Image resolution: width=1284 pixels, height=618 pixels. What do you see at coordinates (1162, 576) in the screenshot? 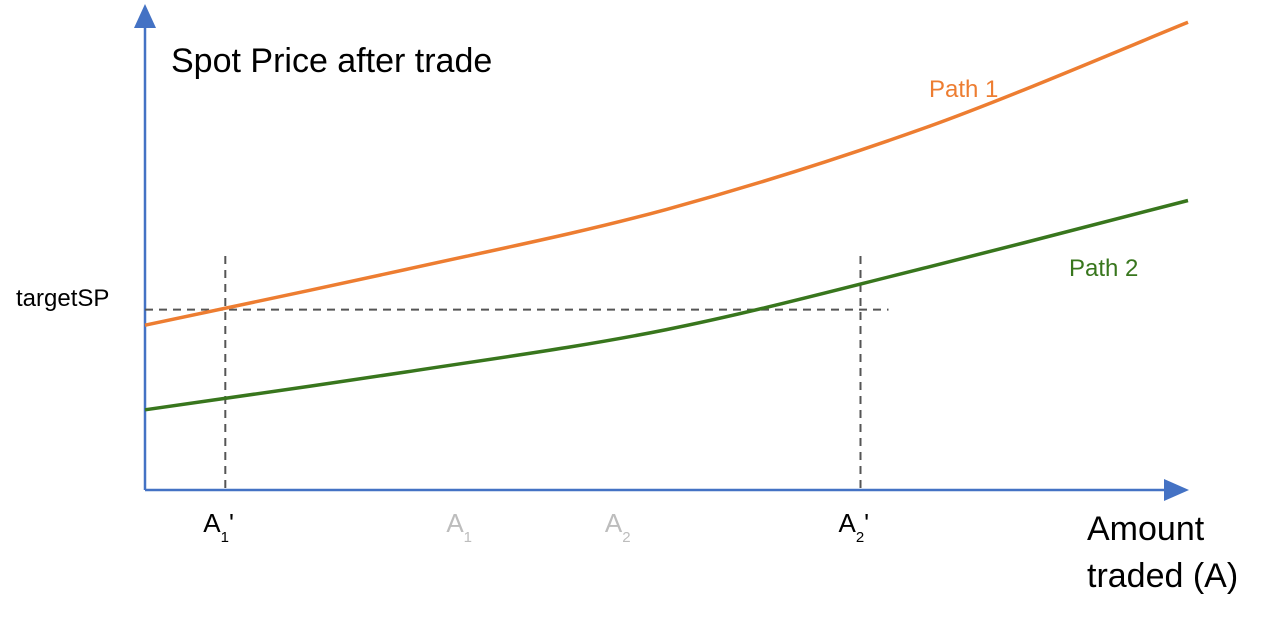
I see `x-axis-label-line2: traded (A)` at bounding box center [1162, 576].